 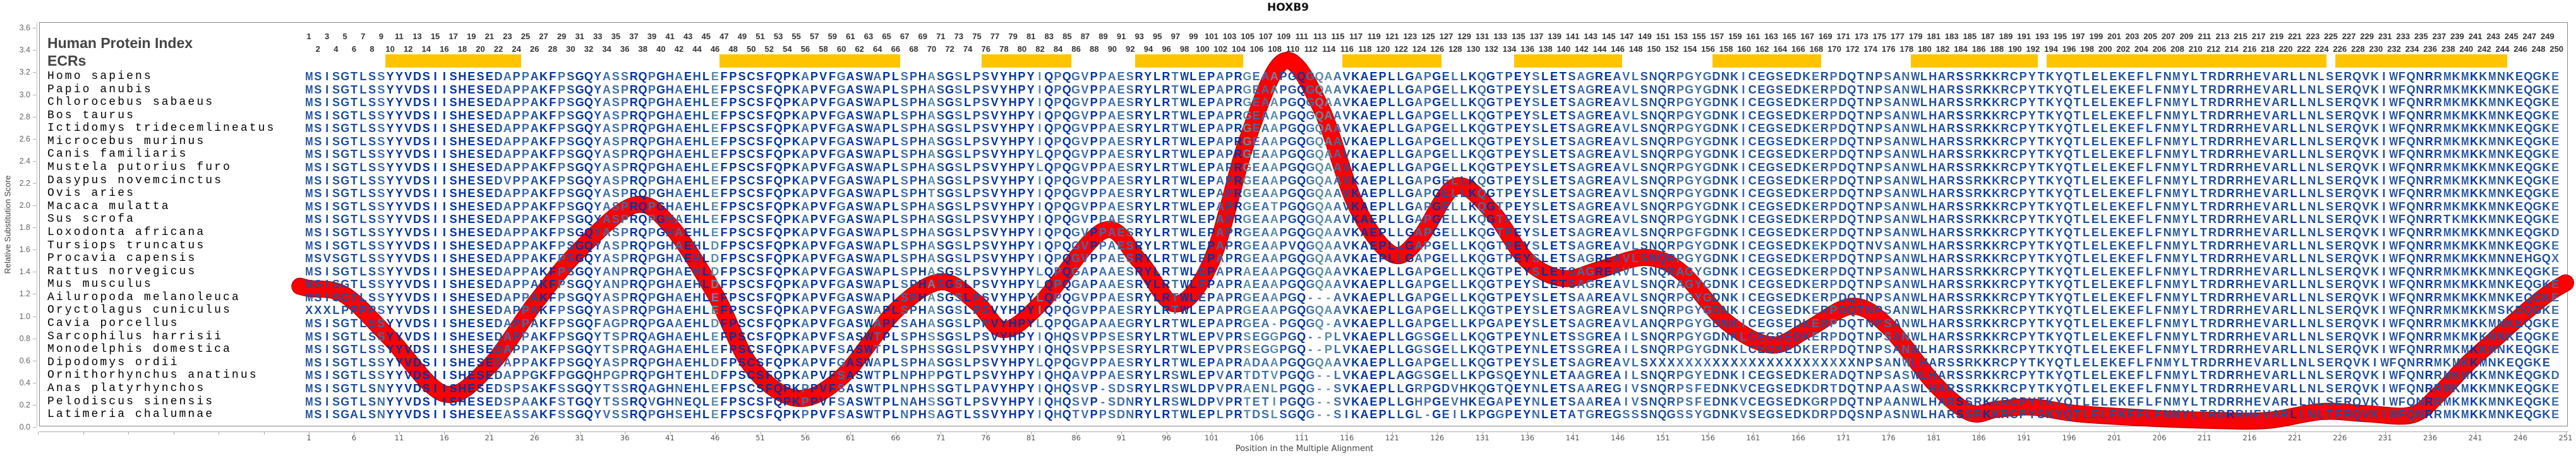 I want to click on position-number: 204, so click(x=2141, y=49).